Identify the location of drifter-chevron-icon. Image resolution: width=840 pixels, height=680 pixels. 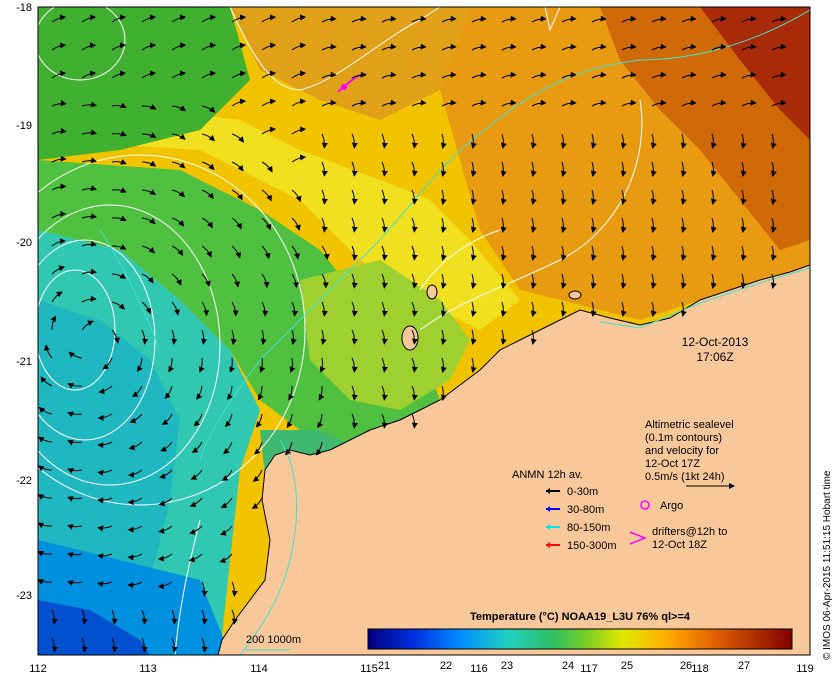
(638, 538).